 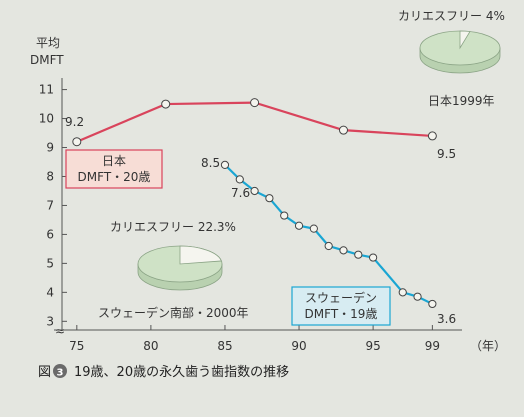 I want to click on legend-japan-line2: DMFT・20歳, so click(x=114, y=177).